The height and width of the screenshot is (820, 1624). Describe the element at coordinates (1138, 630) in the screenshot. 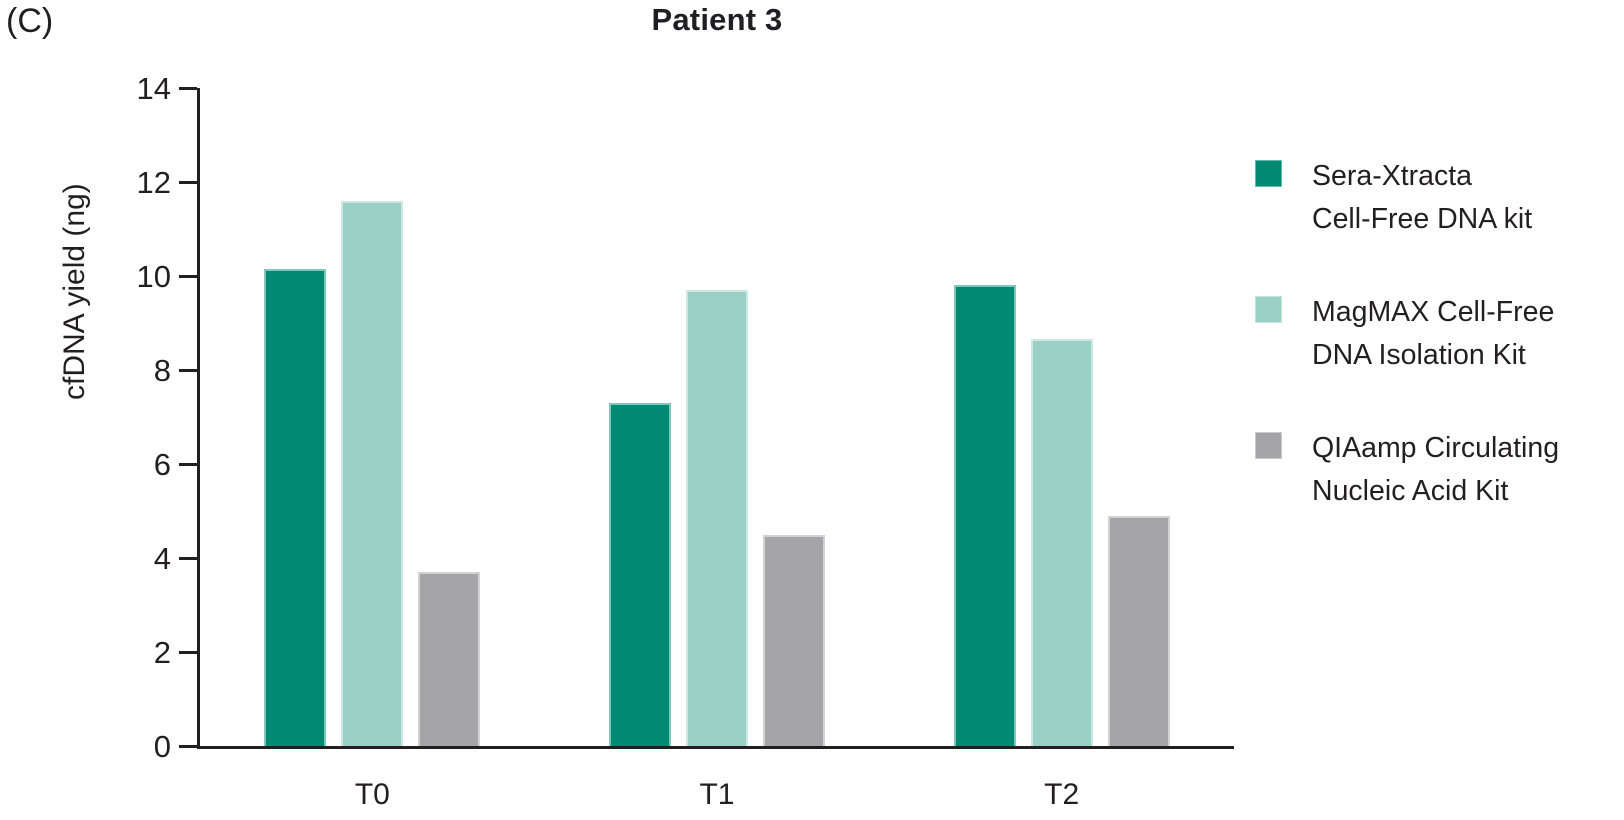

I see `bar-qiaamp-t2` at that location.